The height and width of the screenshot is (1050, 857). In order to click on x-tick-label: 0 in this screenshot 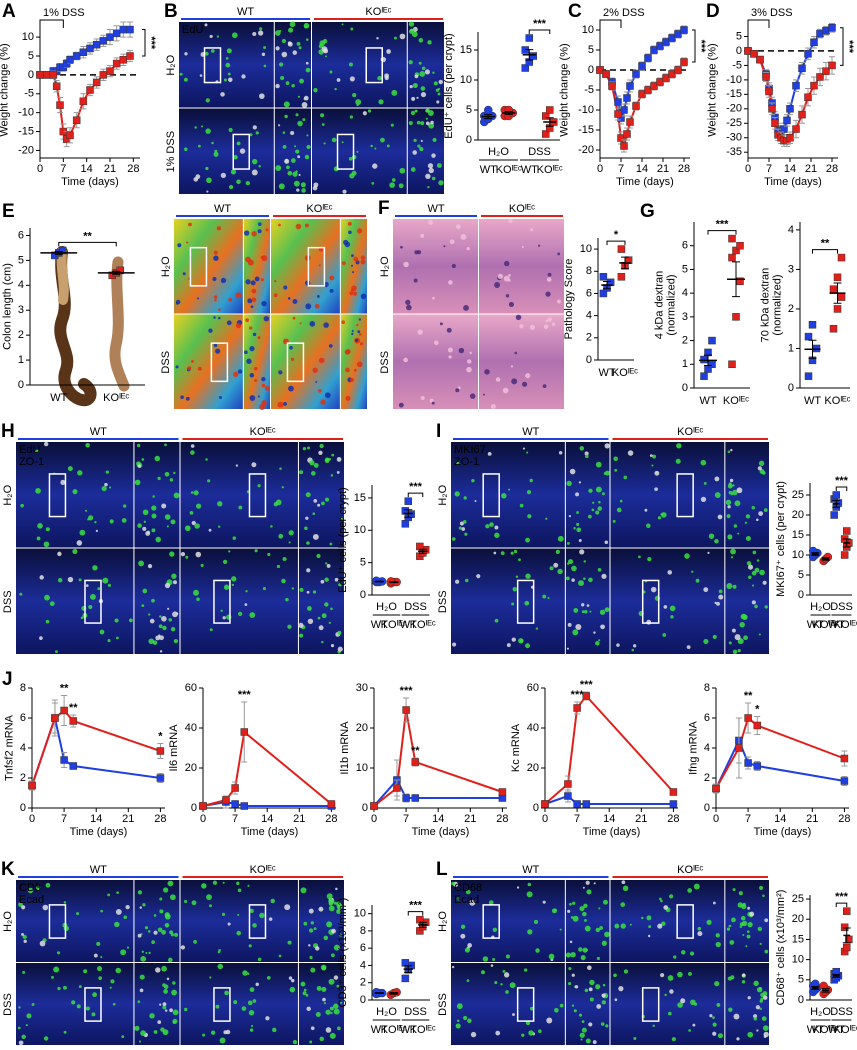, I will do `click(203, 819)`.